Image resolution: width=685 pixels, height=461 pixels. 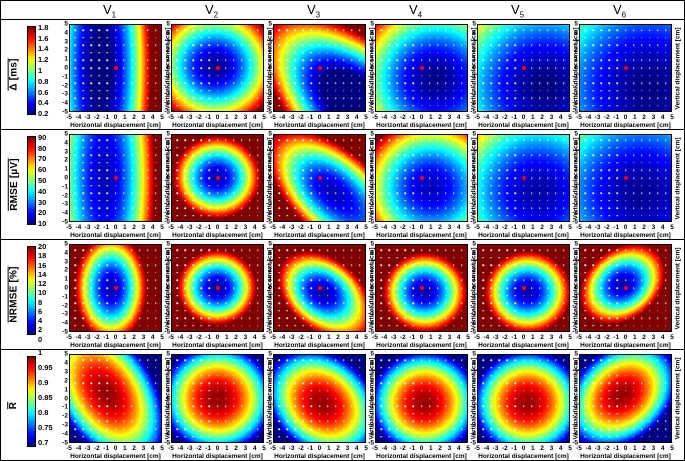 What do you see at coordinates (576, 68) in the screenshot?
I see `y-axis-tick: 0` at bounding box center [576, 68].